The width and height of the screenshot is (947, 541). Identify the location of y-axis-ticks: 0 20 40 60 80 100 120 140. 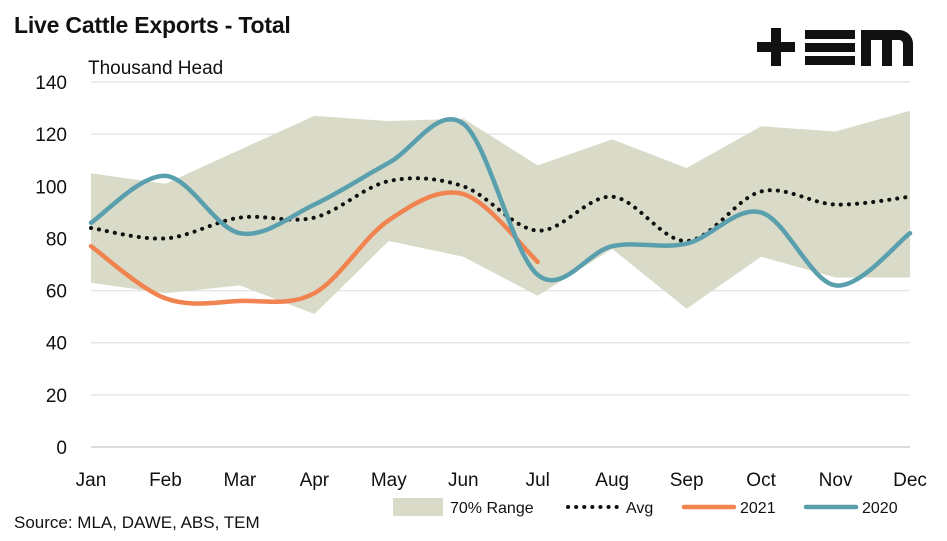
(51, 266).